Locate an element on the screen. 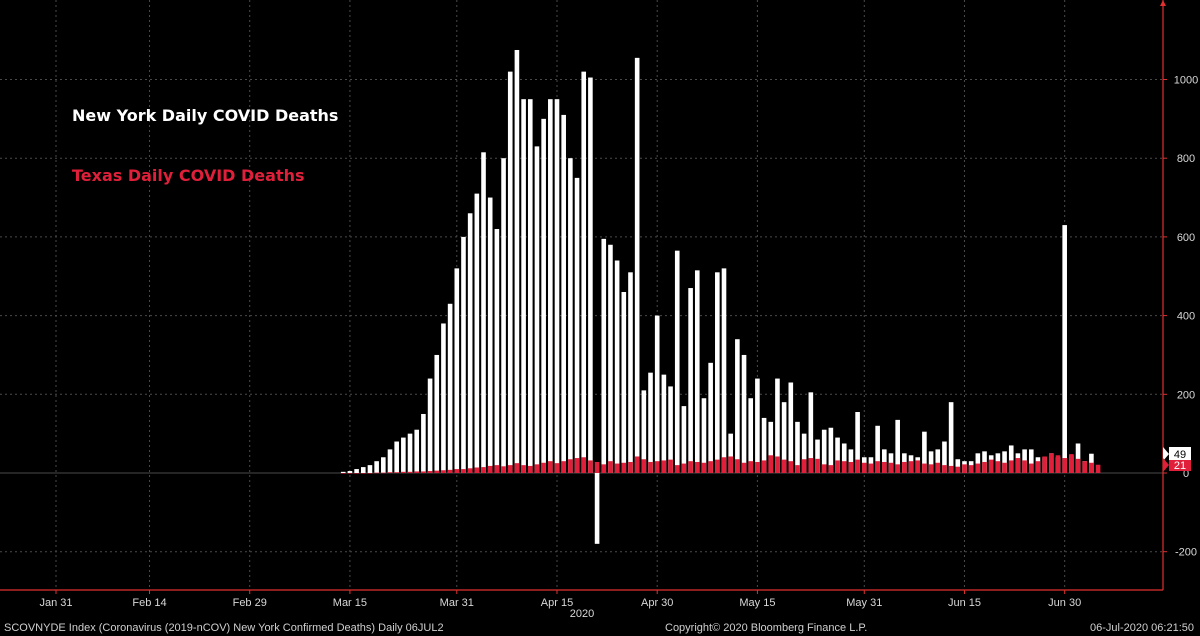 This screenshot has width=1200, height=636. x-year-label: 2020 is located at coordinates (582, 614).